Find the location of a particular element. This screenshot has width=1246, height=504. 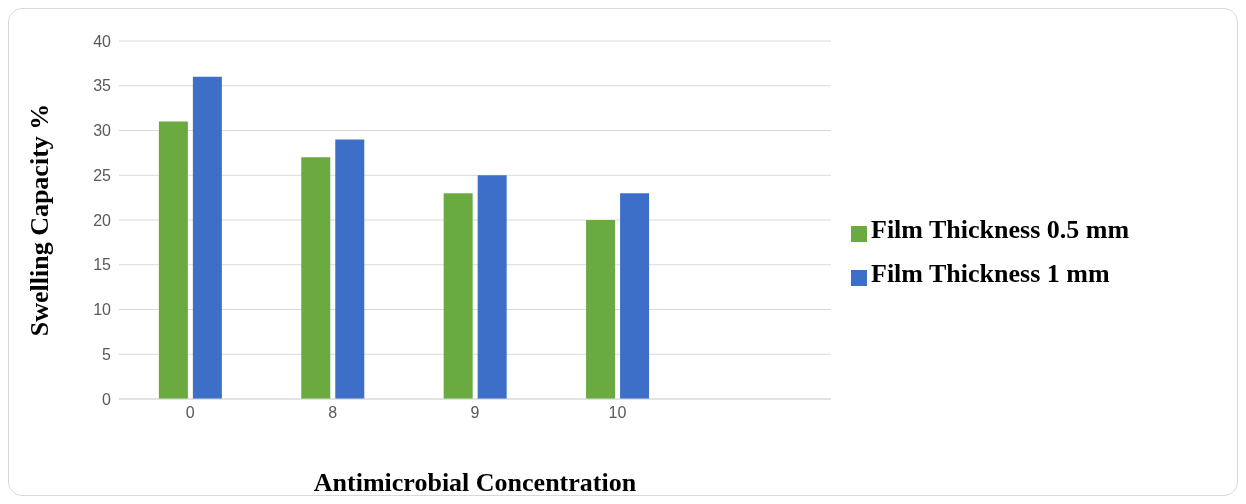

y-tick-label: 5 is located at coordinates (107, 354).